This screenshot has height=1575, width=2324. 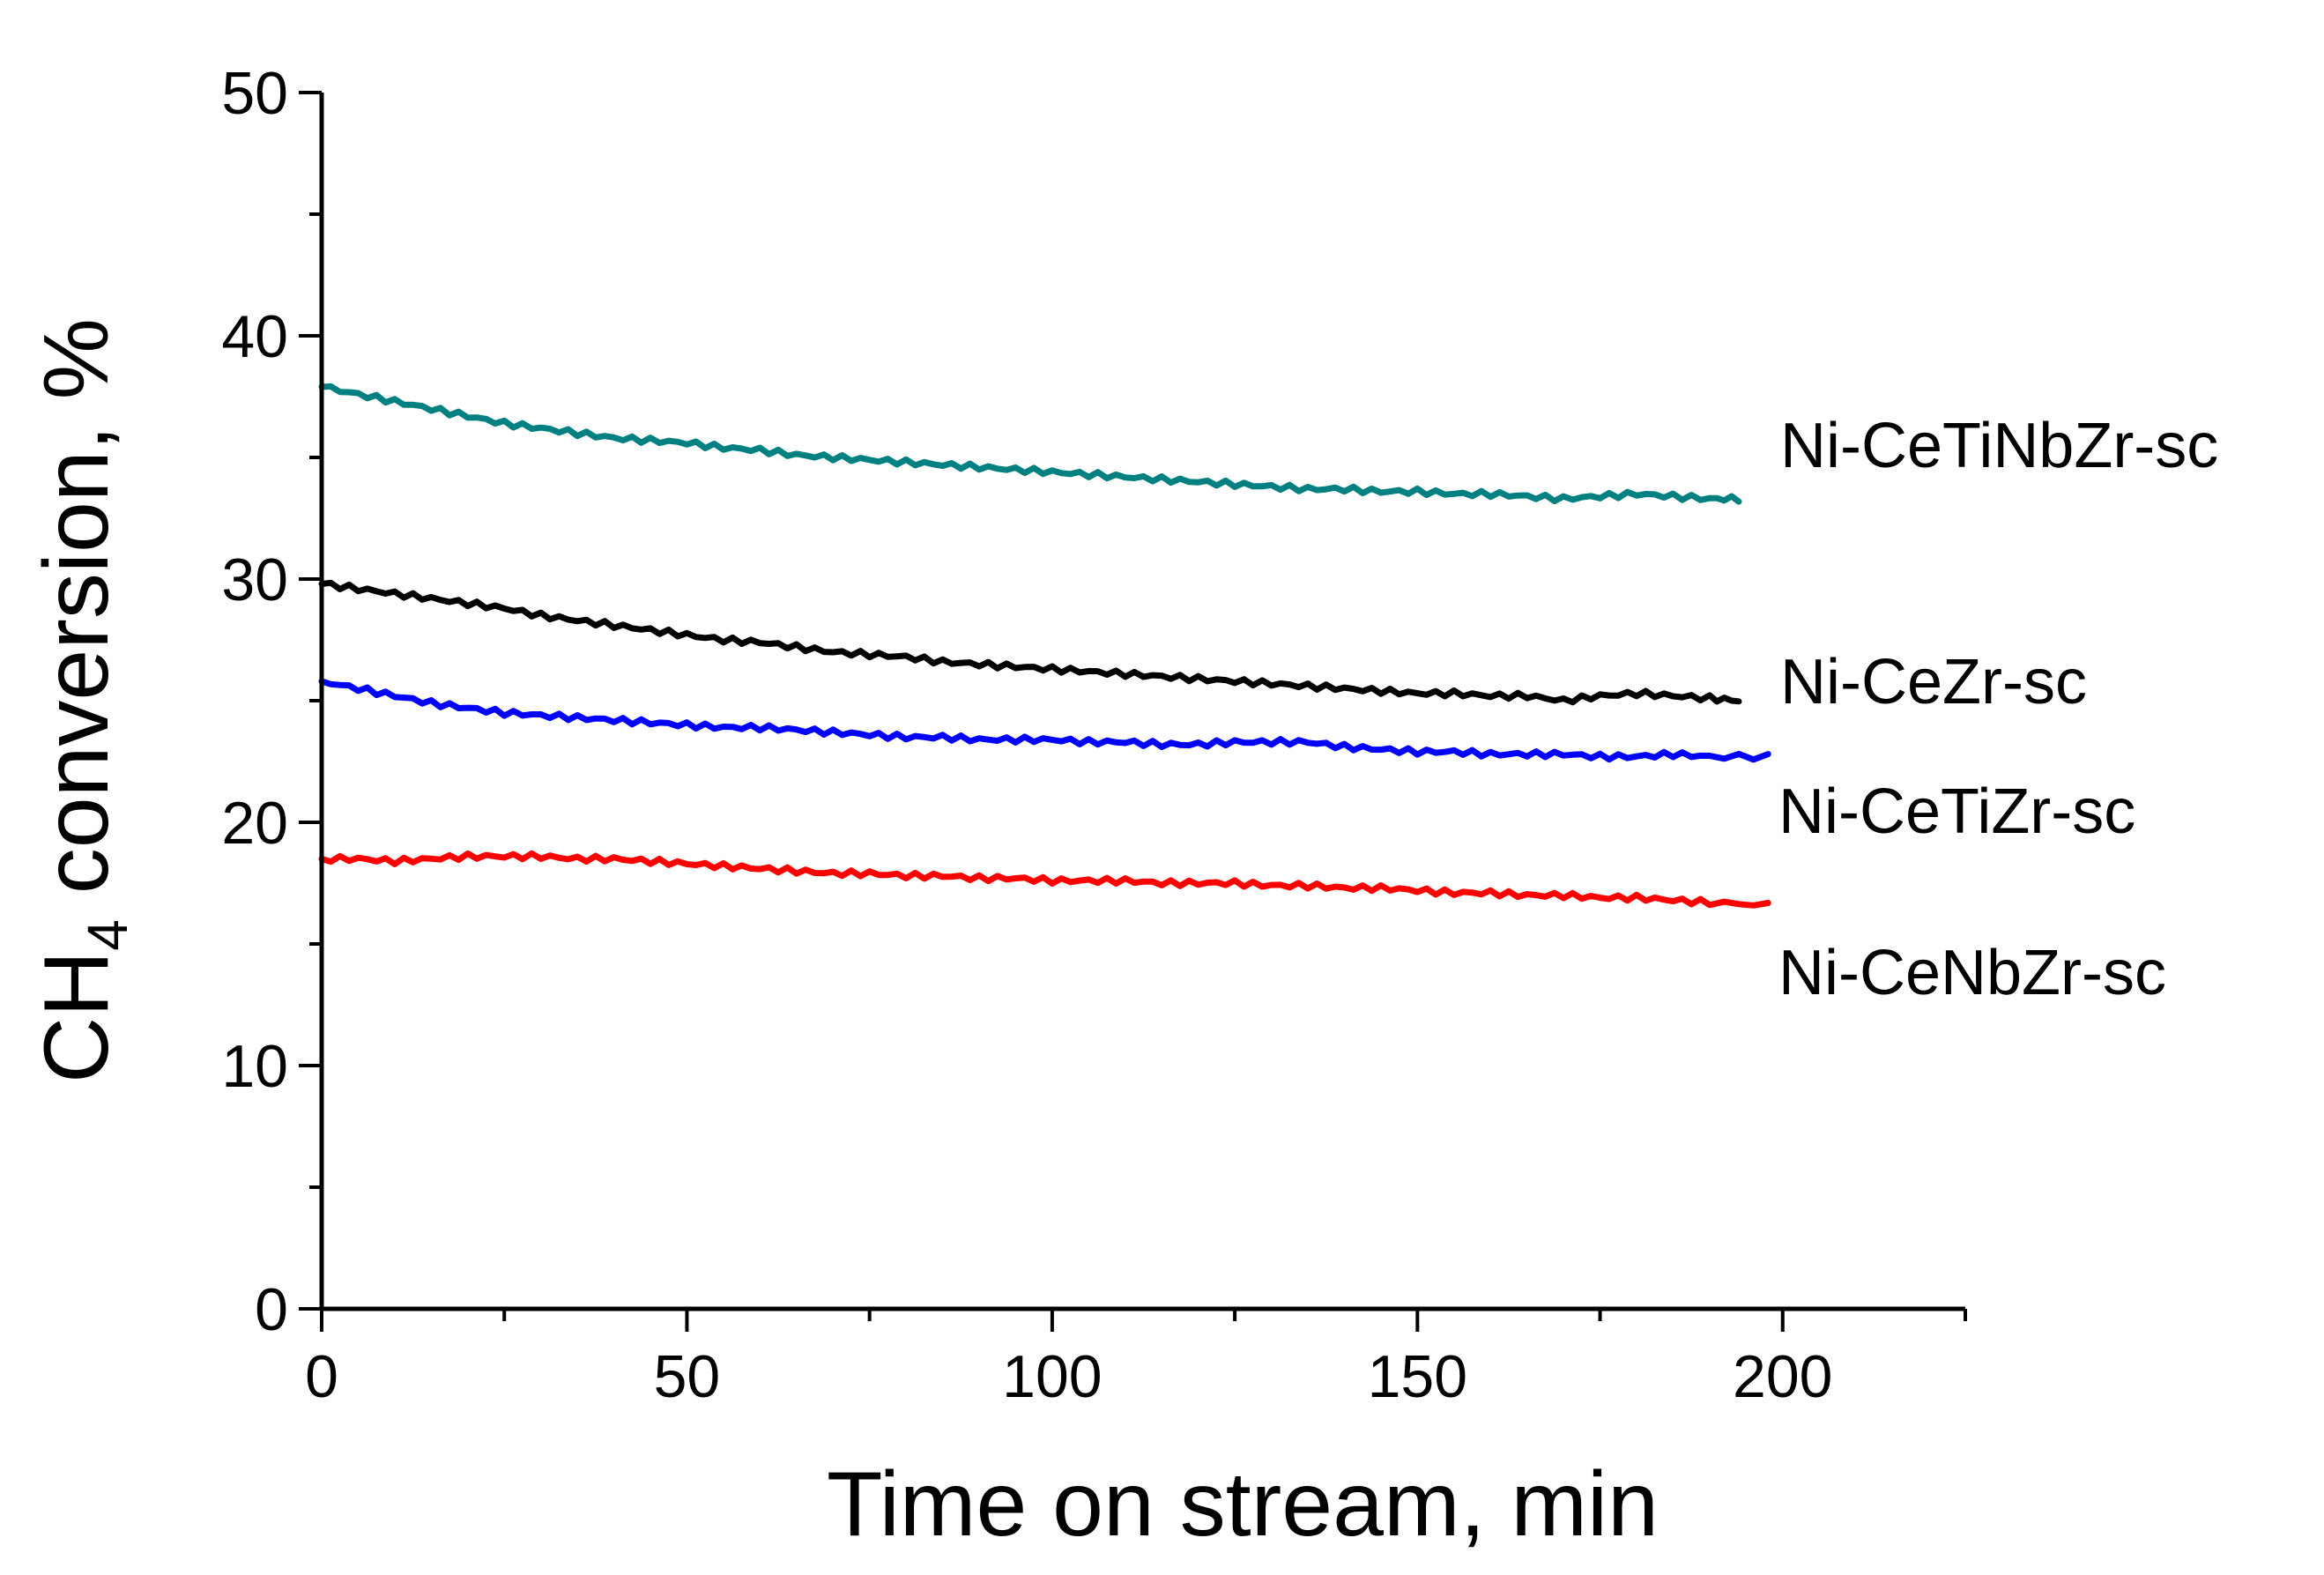 What do you see at coordinates (77, 1017) in the screenshot?
I see `y-axis-title-main: CH` at bounding box center [77, 1017].